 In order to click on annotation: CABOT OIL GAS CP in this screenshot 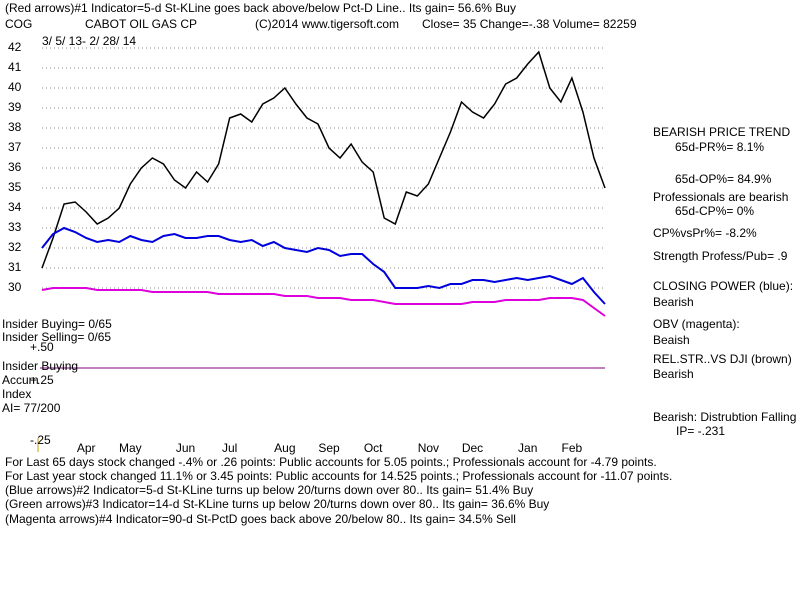, I will do `click(141, 24)`.